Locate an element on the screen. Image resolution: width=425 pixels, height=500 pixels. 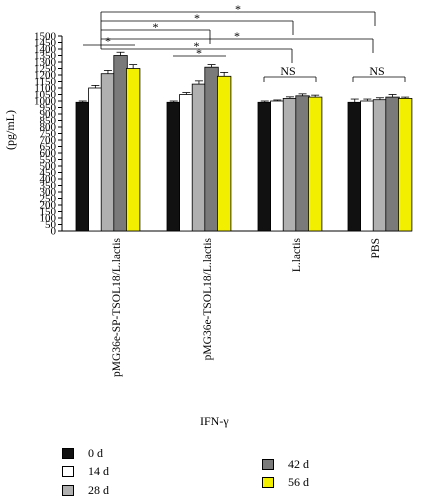
y-tick-label: 50 is located at coordinates (51, 225).